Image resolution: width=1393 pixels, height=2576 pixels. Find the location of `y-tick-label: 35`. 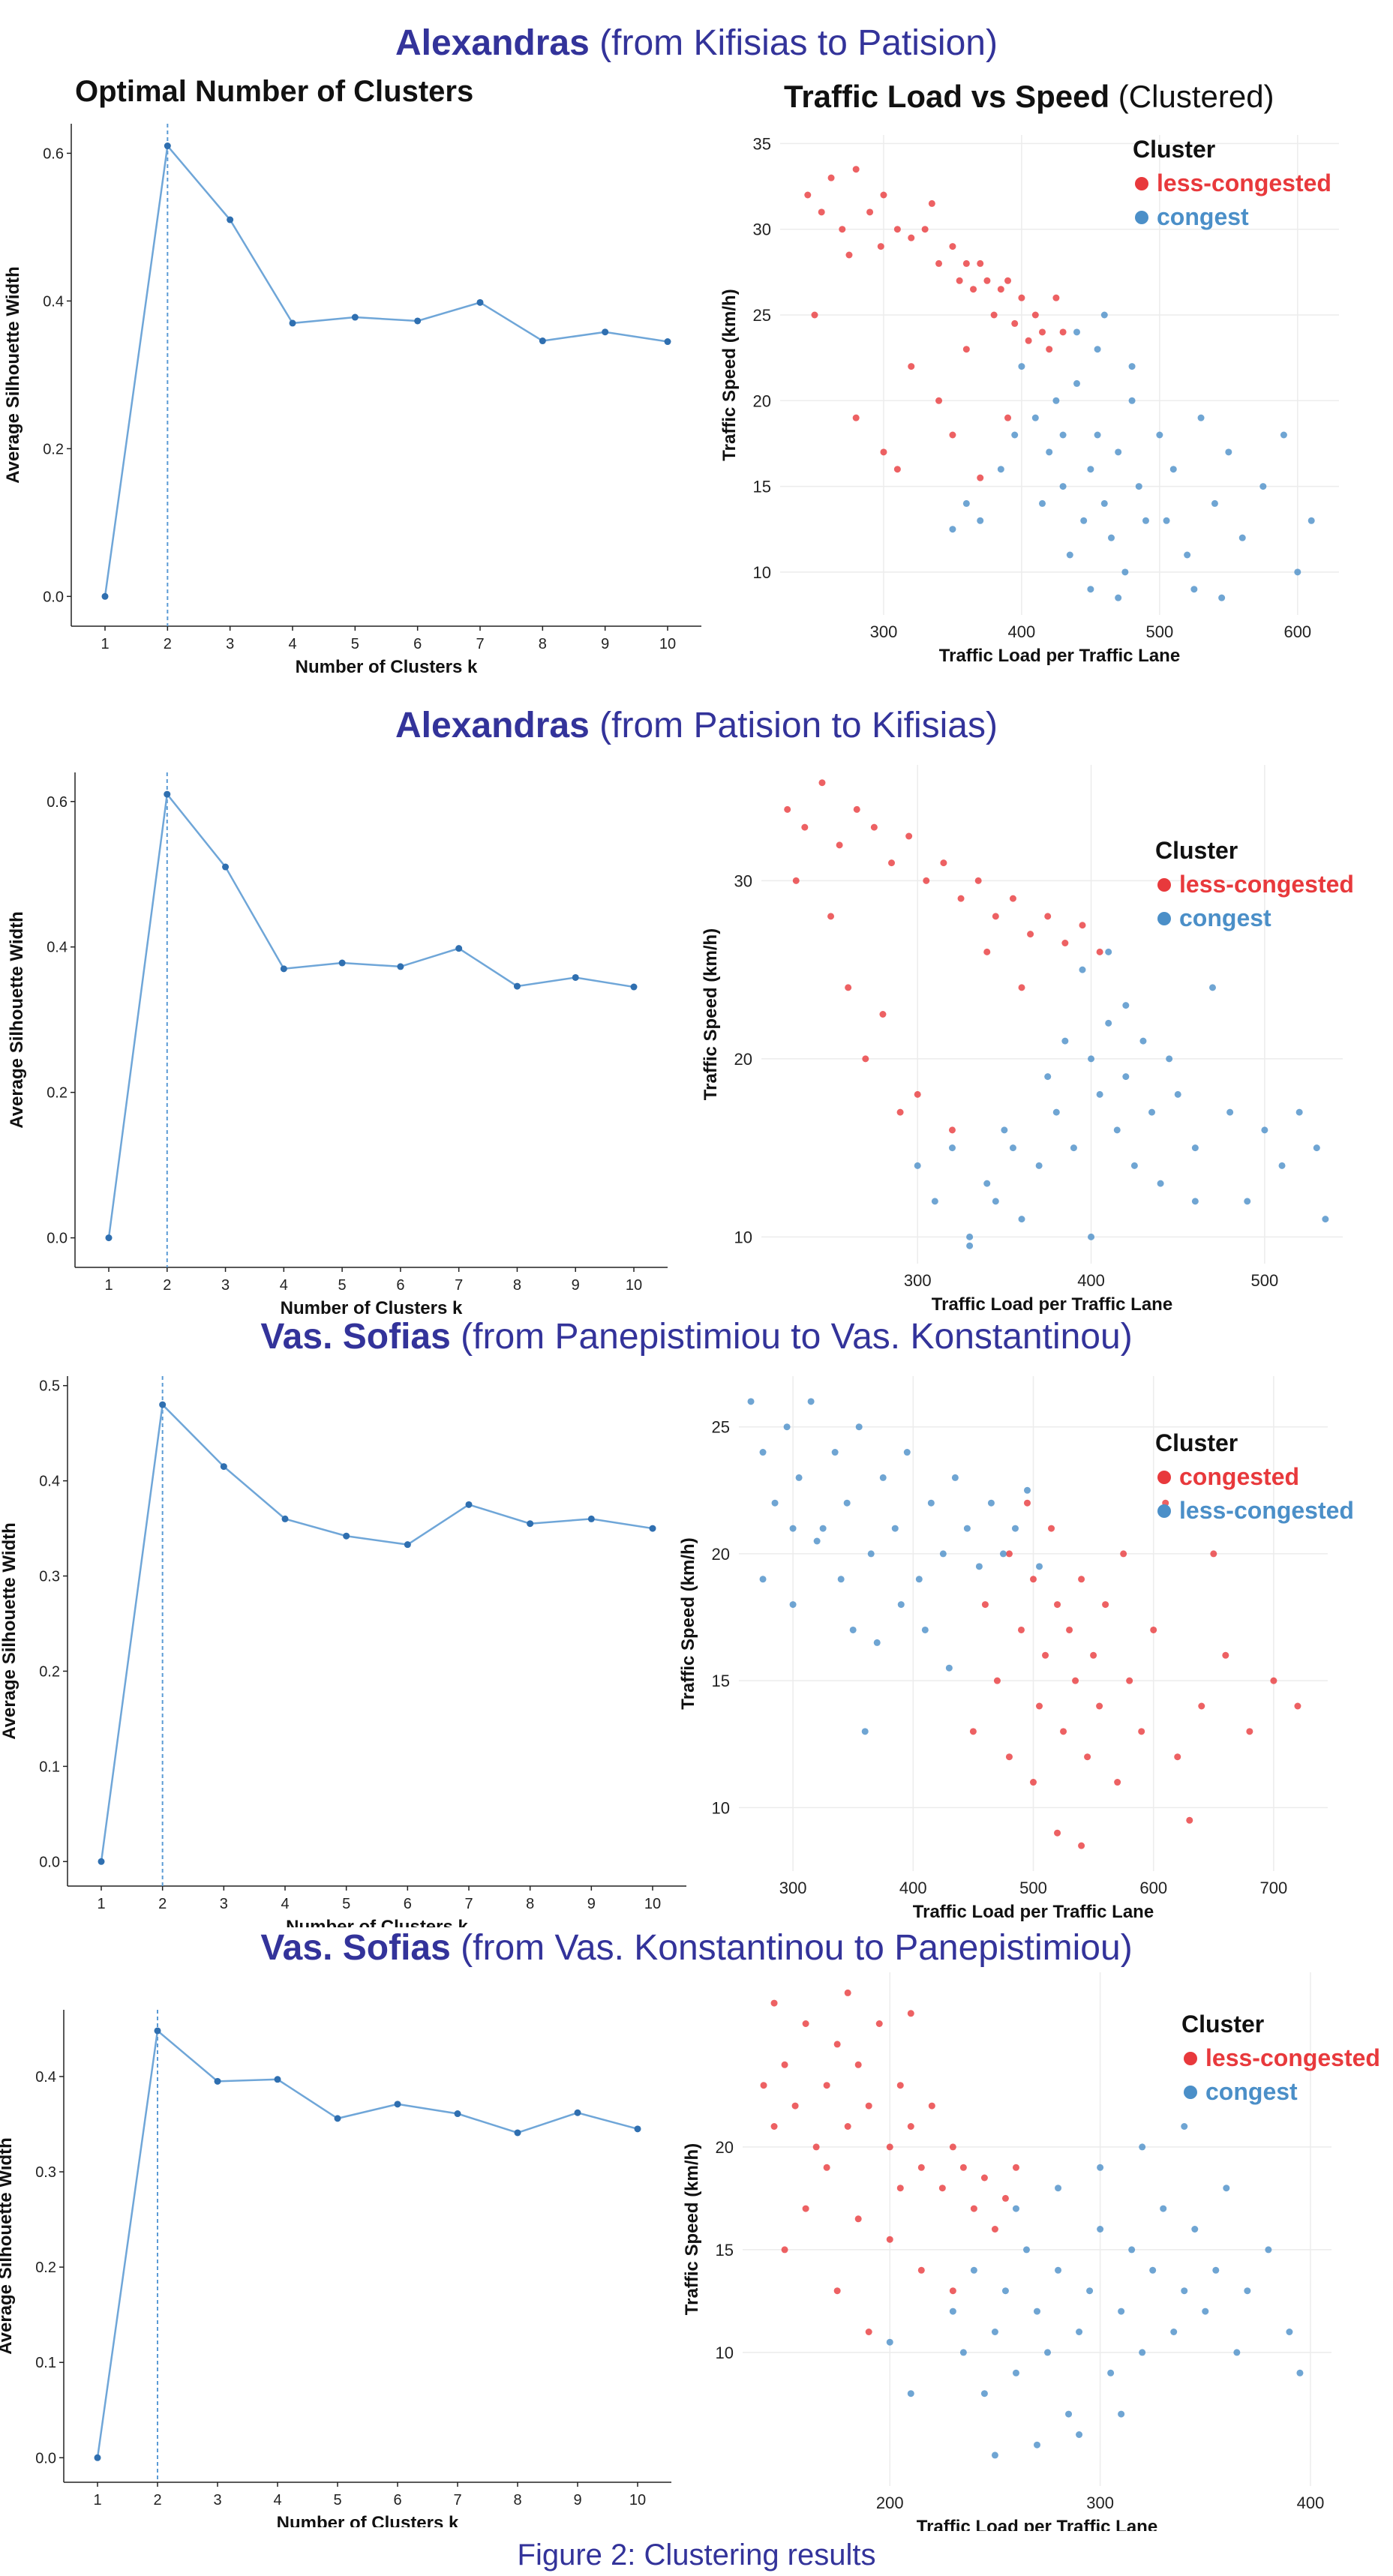

y-tick-label: 35 is located at coordinates (762, 144).